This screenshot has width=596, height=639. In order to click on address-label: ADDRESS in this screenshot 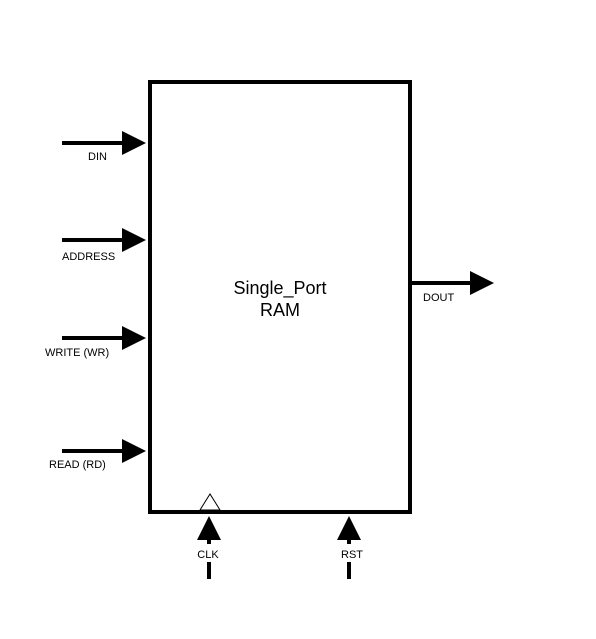, I will do `click(88, 257)`.